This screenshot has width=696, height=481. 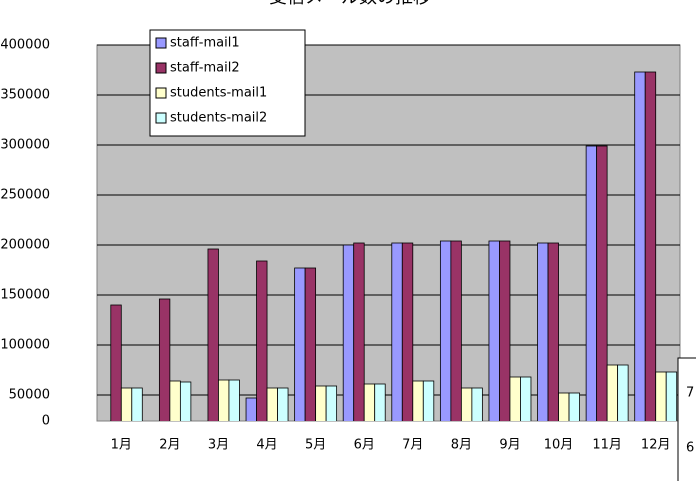 I want to click on y-tick-label: 250000, so click(x=25, y=195).